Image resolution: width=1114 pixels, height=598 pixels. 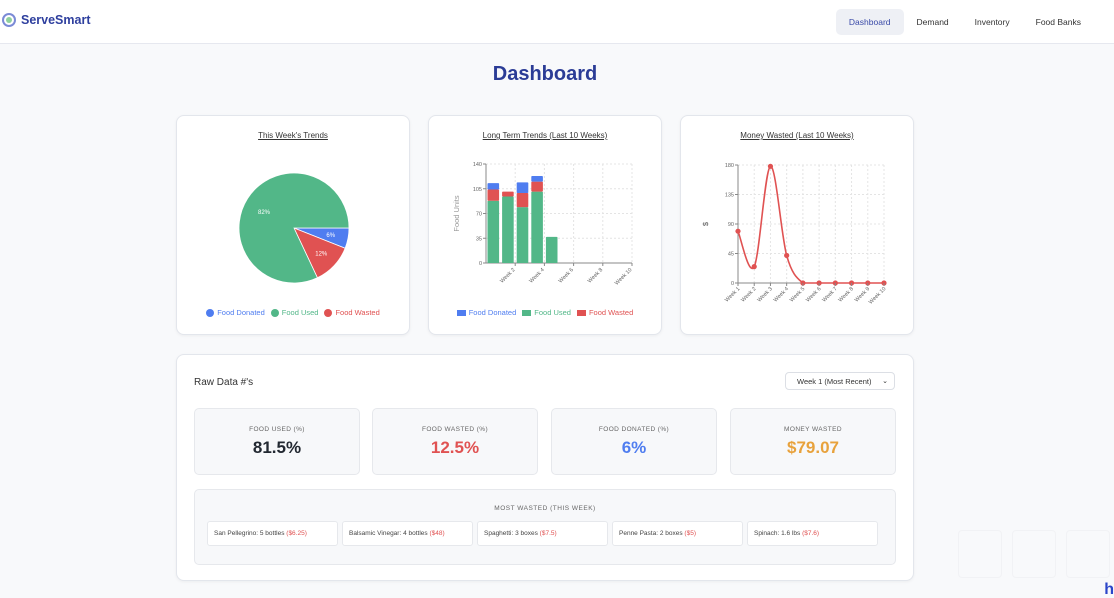 I want to click on stat-label: MONEY WASTED, so click(x=813, y=429).